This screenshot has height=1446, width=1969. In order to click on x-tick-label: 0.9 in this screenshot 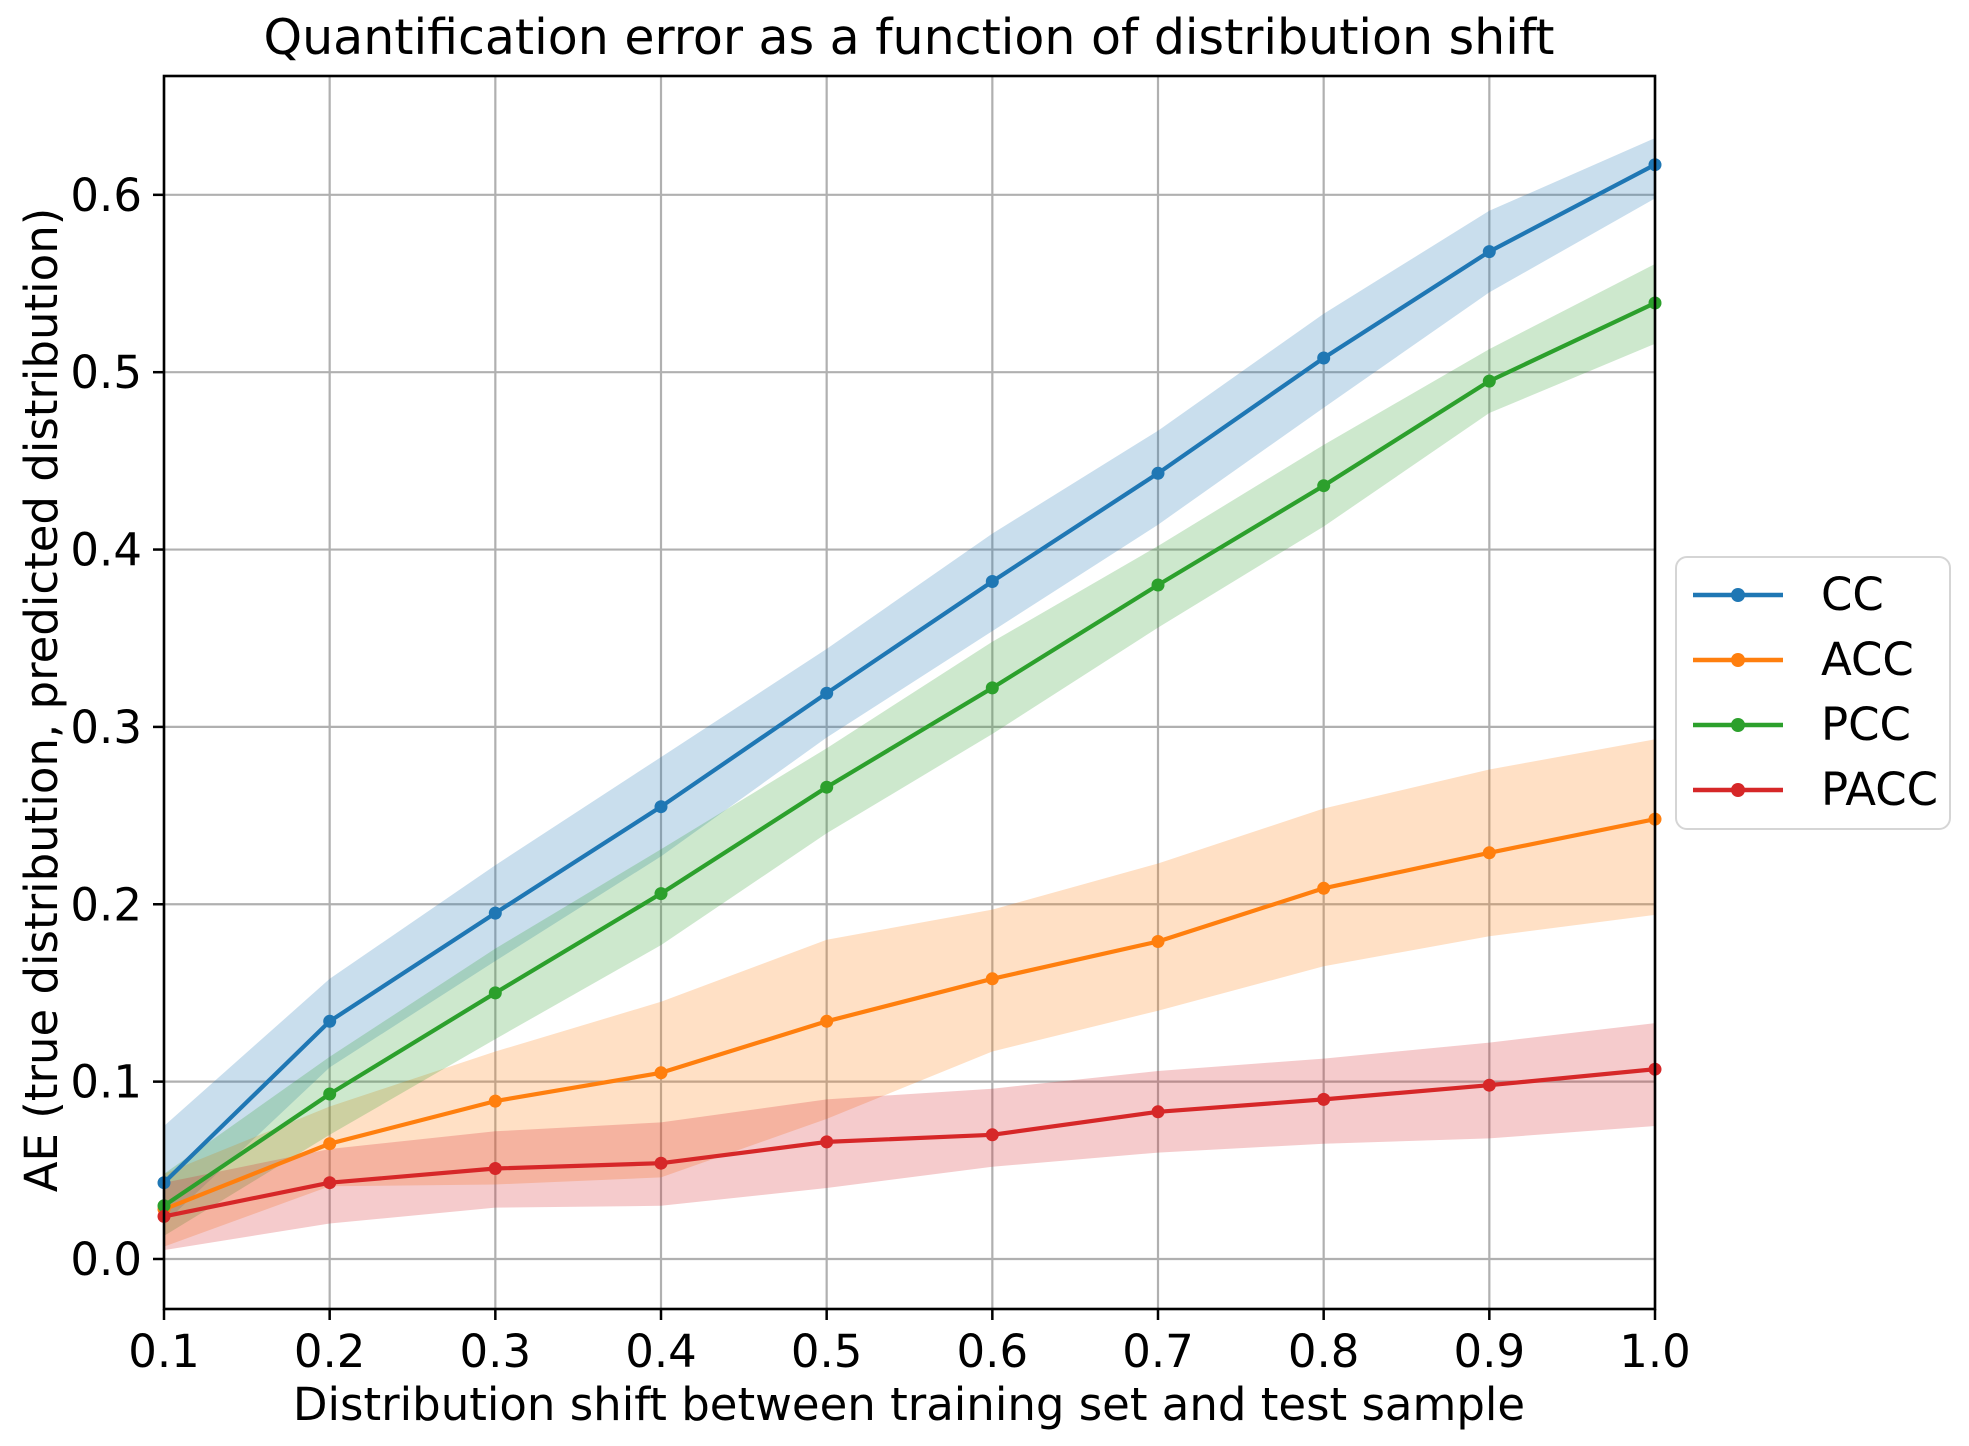, I will do `click(1490, 1351)`.